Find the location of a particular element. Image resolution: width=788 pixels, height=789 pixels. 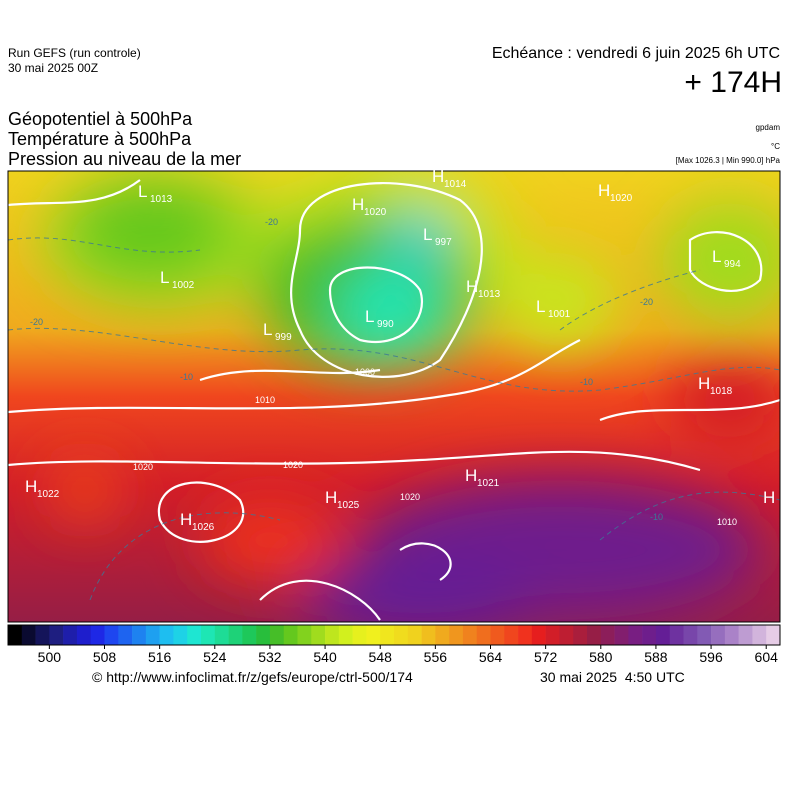

pressure-value: 997 is located at coordinates (443, 242).